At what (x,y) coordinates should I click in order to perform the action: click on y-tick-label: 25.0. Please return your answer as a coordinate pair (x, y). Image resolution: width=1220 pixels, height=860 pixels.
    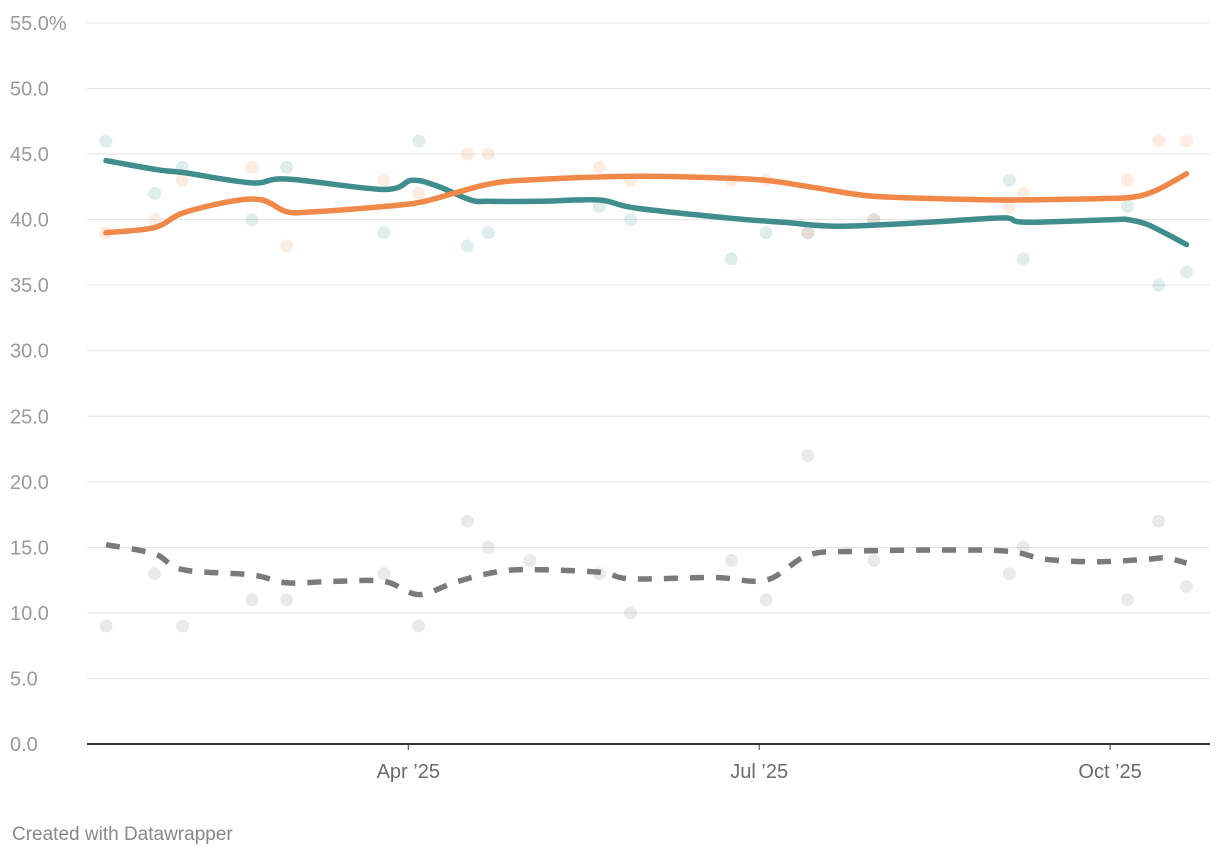
    Looking at the image, I should click on (29, 417).